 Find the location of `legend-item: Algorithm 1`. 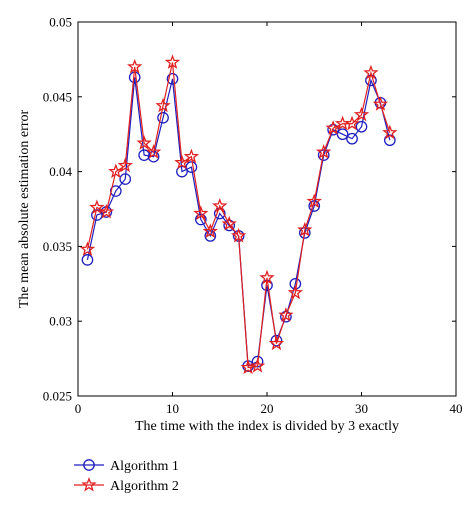

legend-item: Algorithm 1 is located at coordinates (126, 466).